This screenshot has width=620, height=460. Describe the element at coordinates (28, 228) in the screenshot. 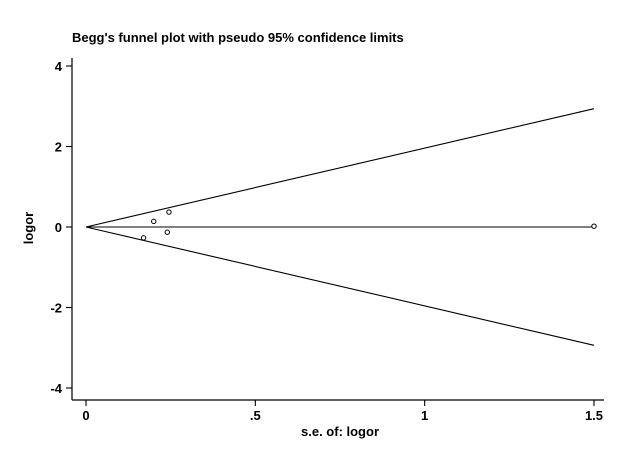

I see `y-axis-label: logor` at that location.